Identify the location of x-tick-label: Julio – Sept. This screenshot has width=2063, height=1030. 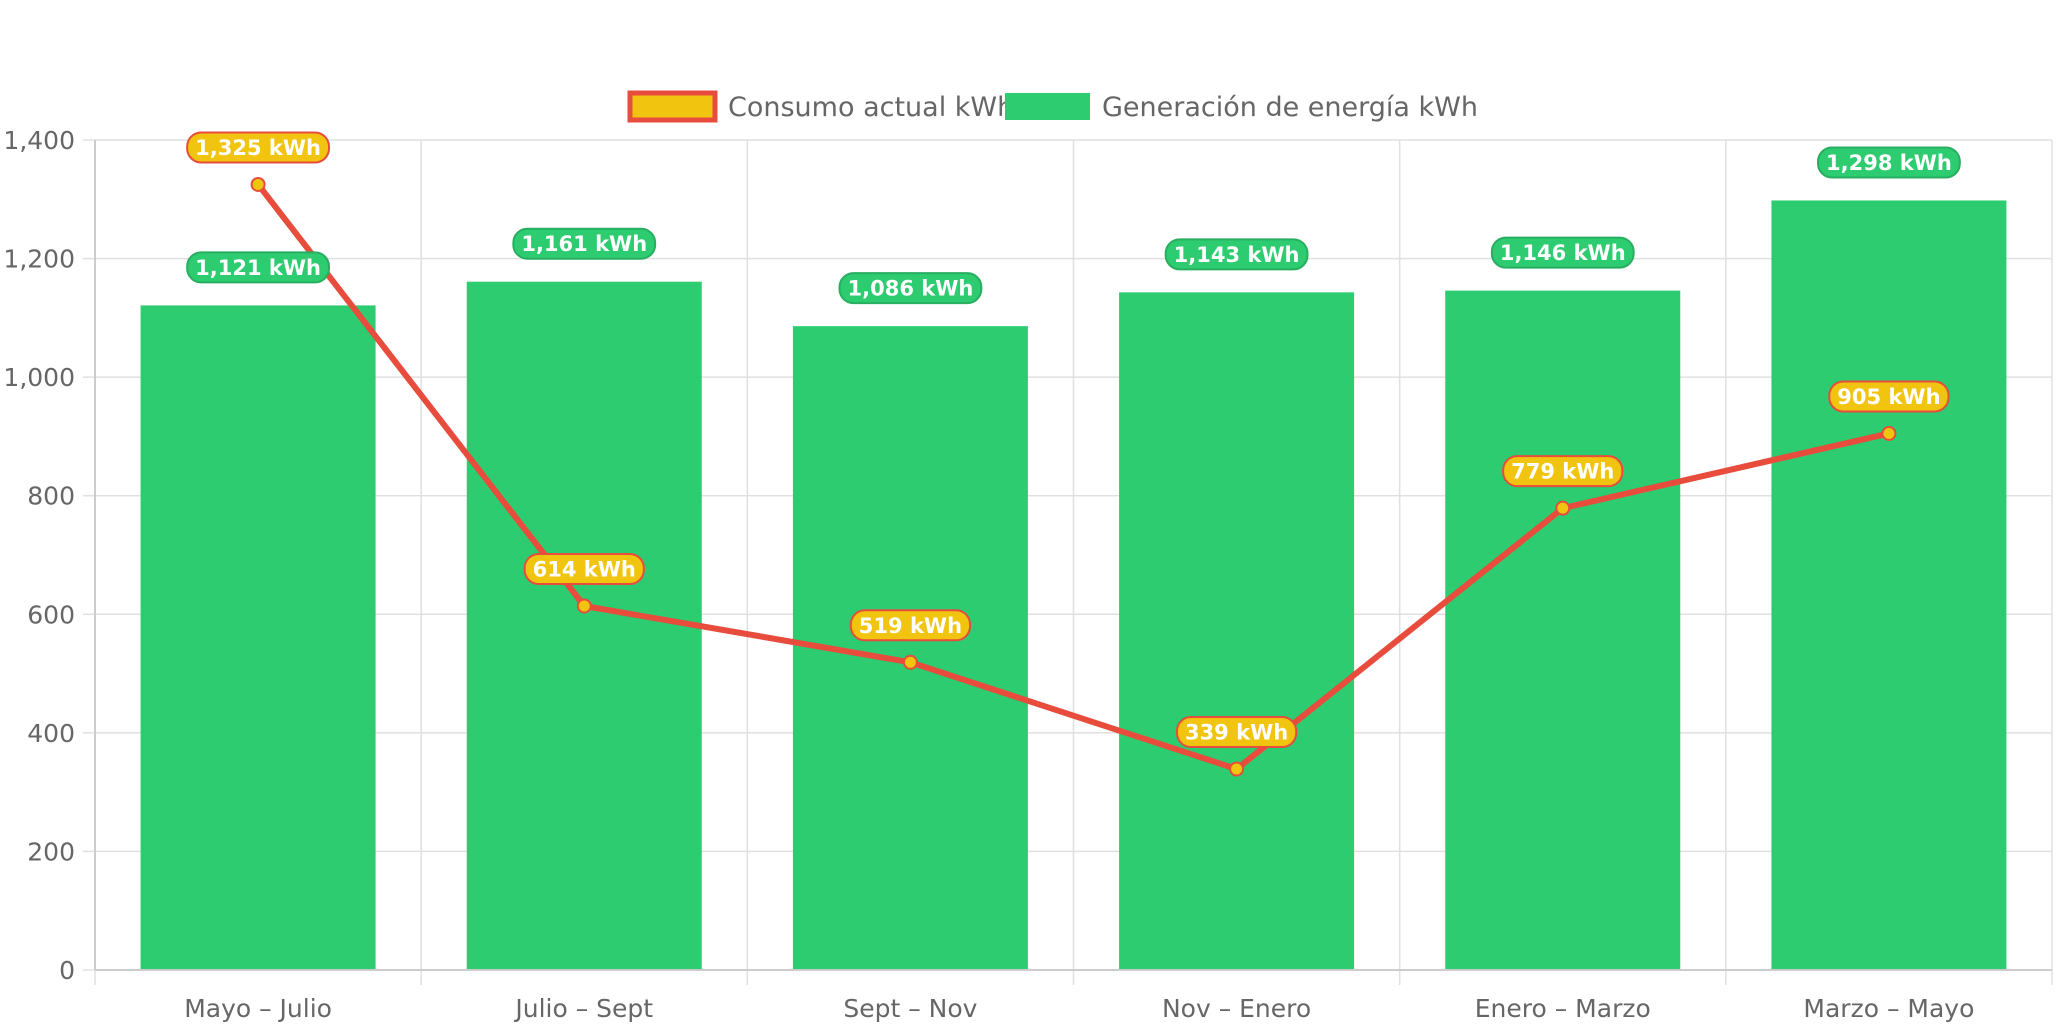
(583, 1008).